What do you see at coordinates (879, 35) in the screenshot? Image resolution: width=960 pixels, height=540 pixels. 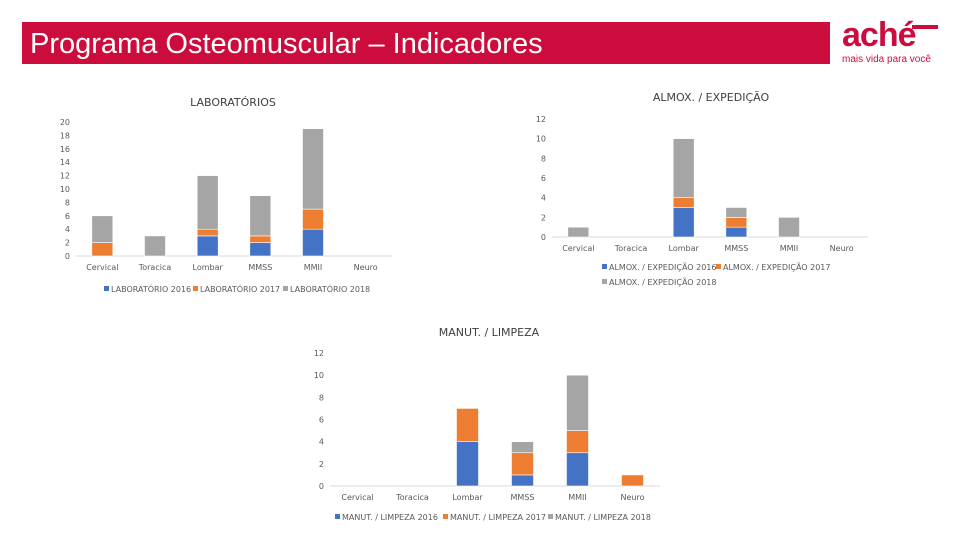 I see `logo-word: aché` at bounding box center [879, 35].